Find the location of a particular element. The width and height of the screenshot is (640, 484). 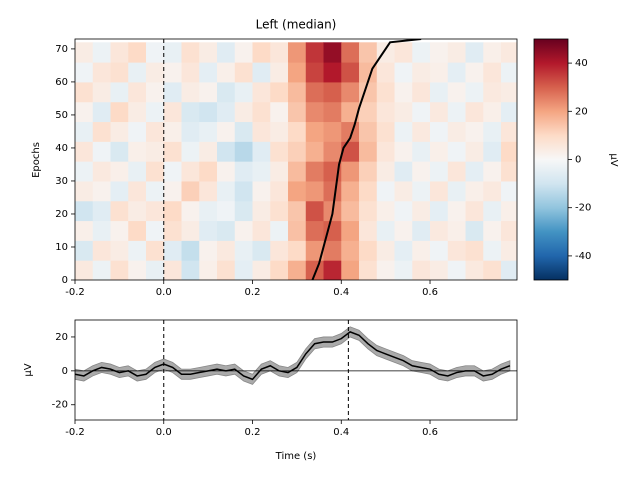

colorbar-tick-label: 20 is located at coordinates (581, 111).